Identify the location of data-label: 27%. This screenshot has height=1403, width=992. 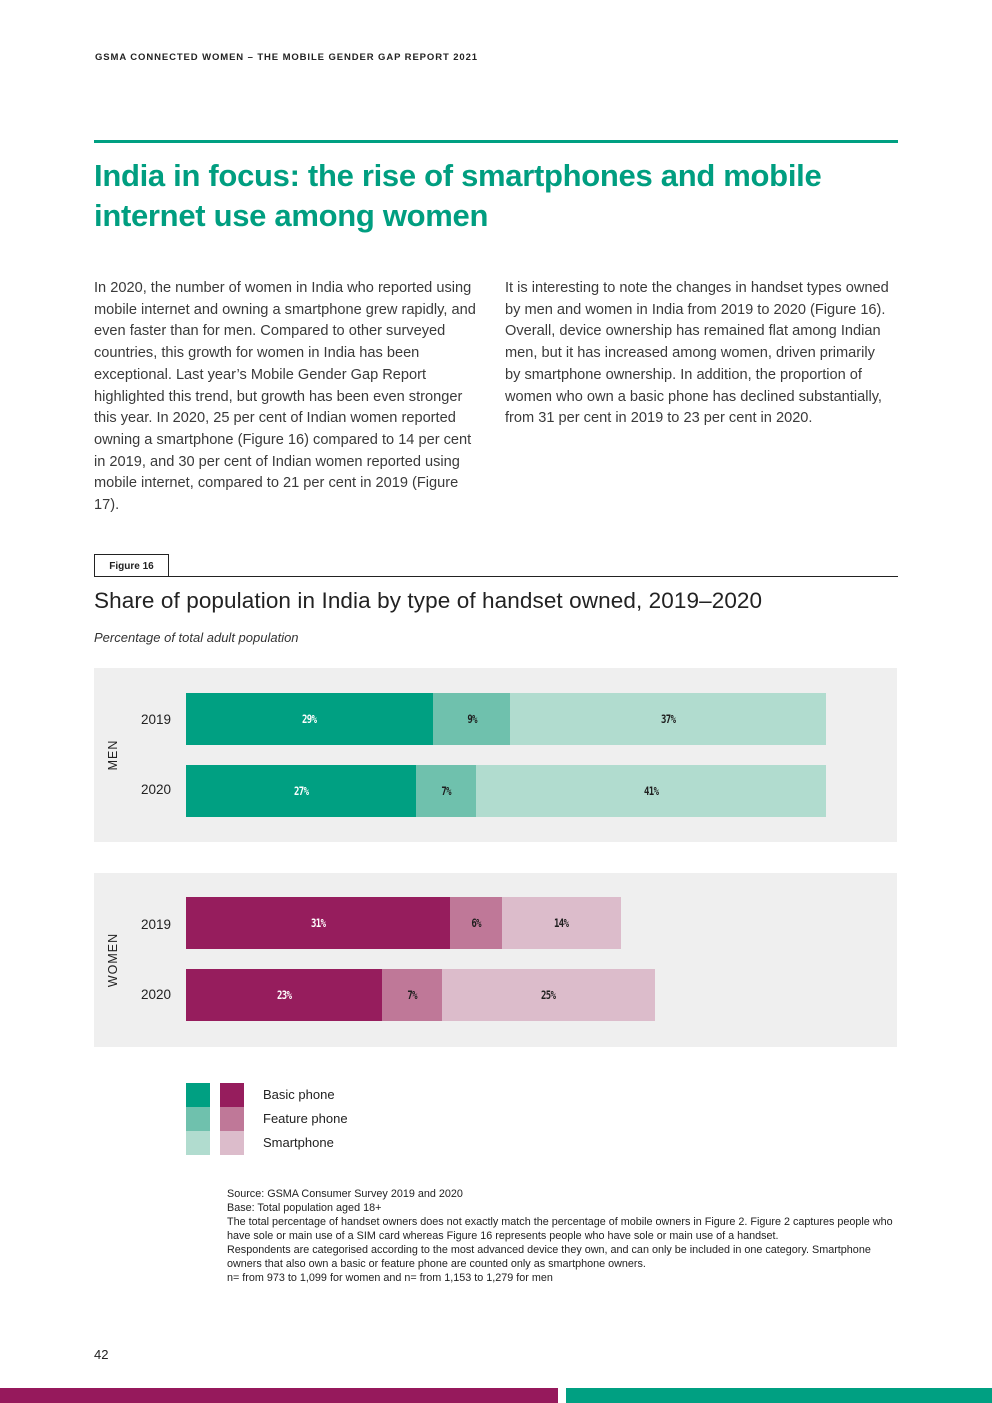
(301, 791).